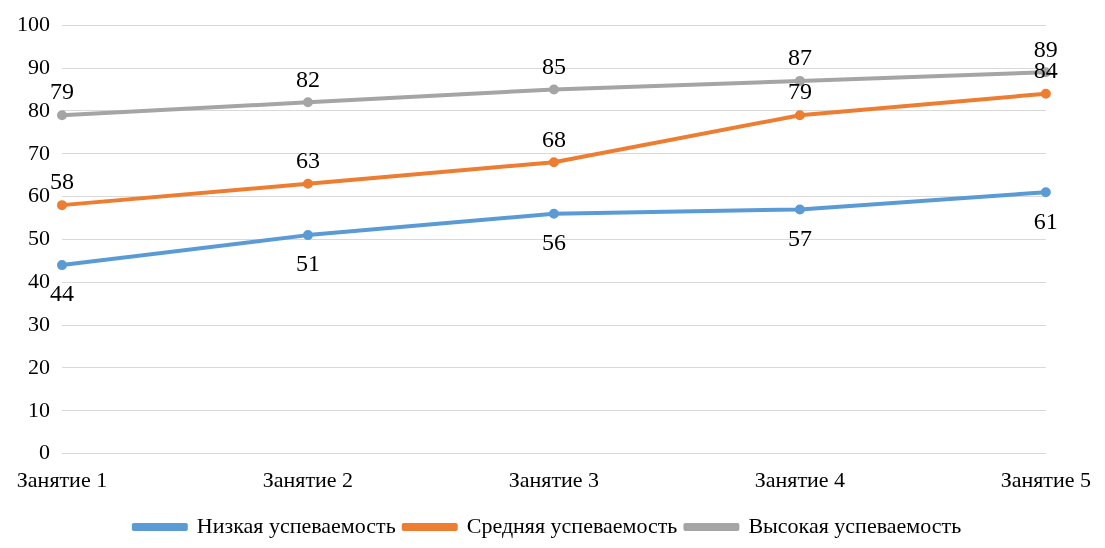  What do you see at coordinates (39, 323) in the screenshot?
I see `y-tick-label: 30` at bounding box center [39, 323].